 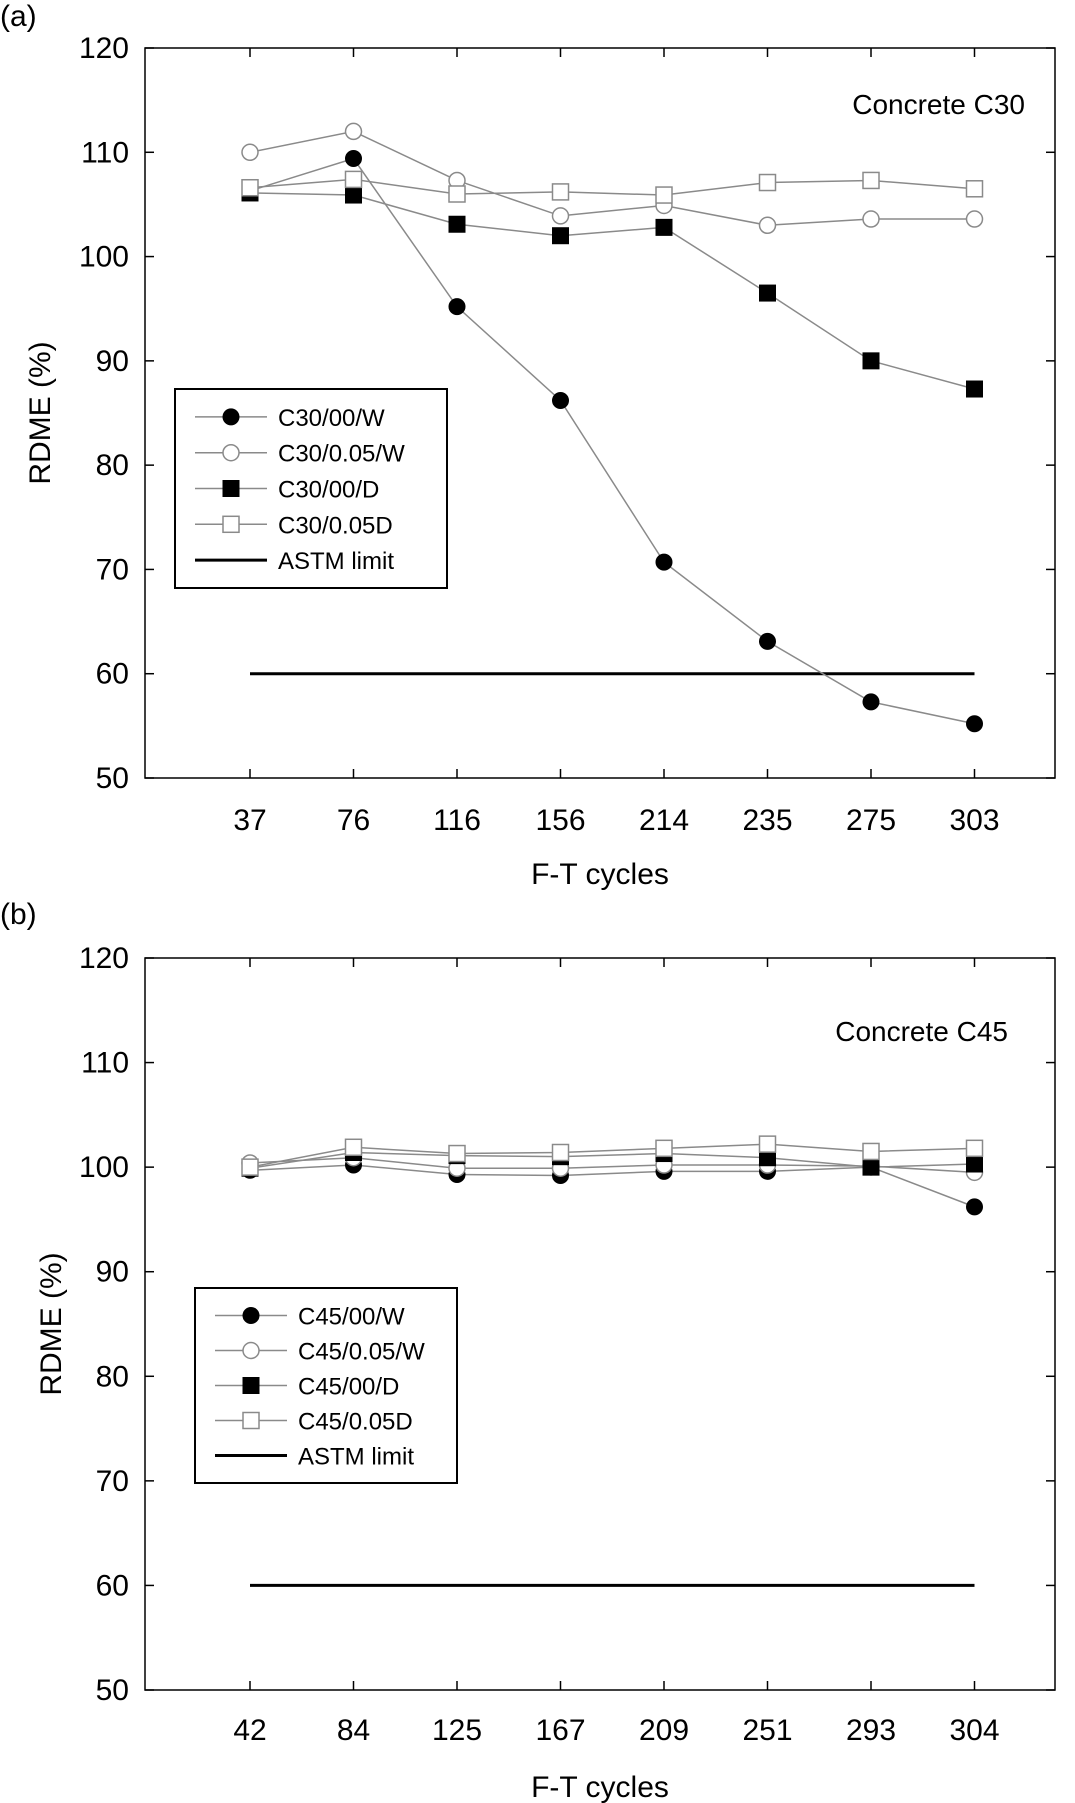 What do you see at coordinates (18, 914) in the screenshot?
I see `panel-label: (b)` at bounding box center [18, 914].